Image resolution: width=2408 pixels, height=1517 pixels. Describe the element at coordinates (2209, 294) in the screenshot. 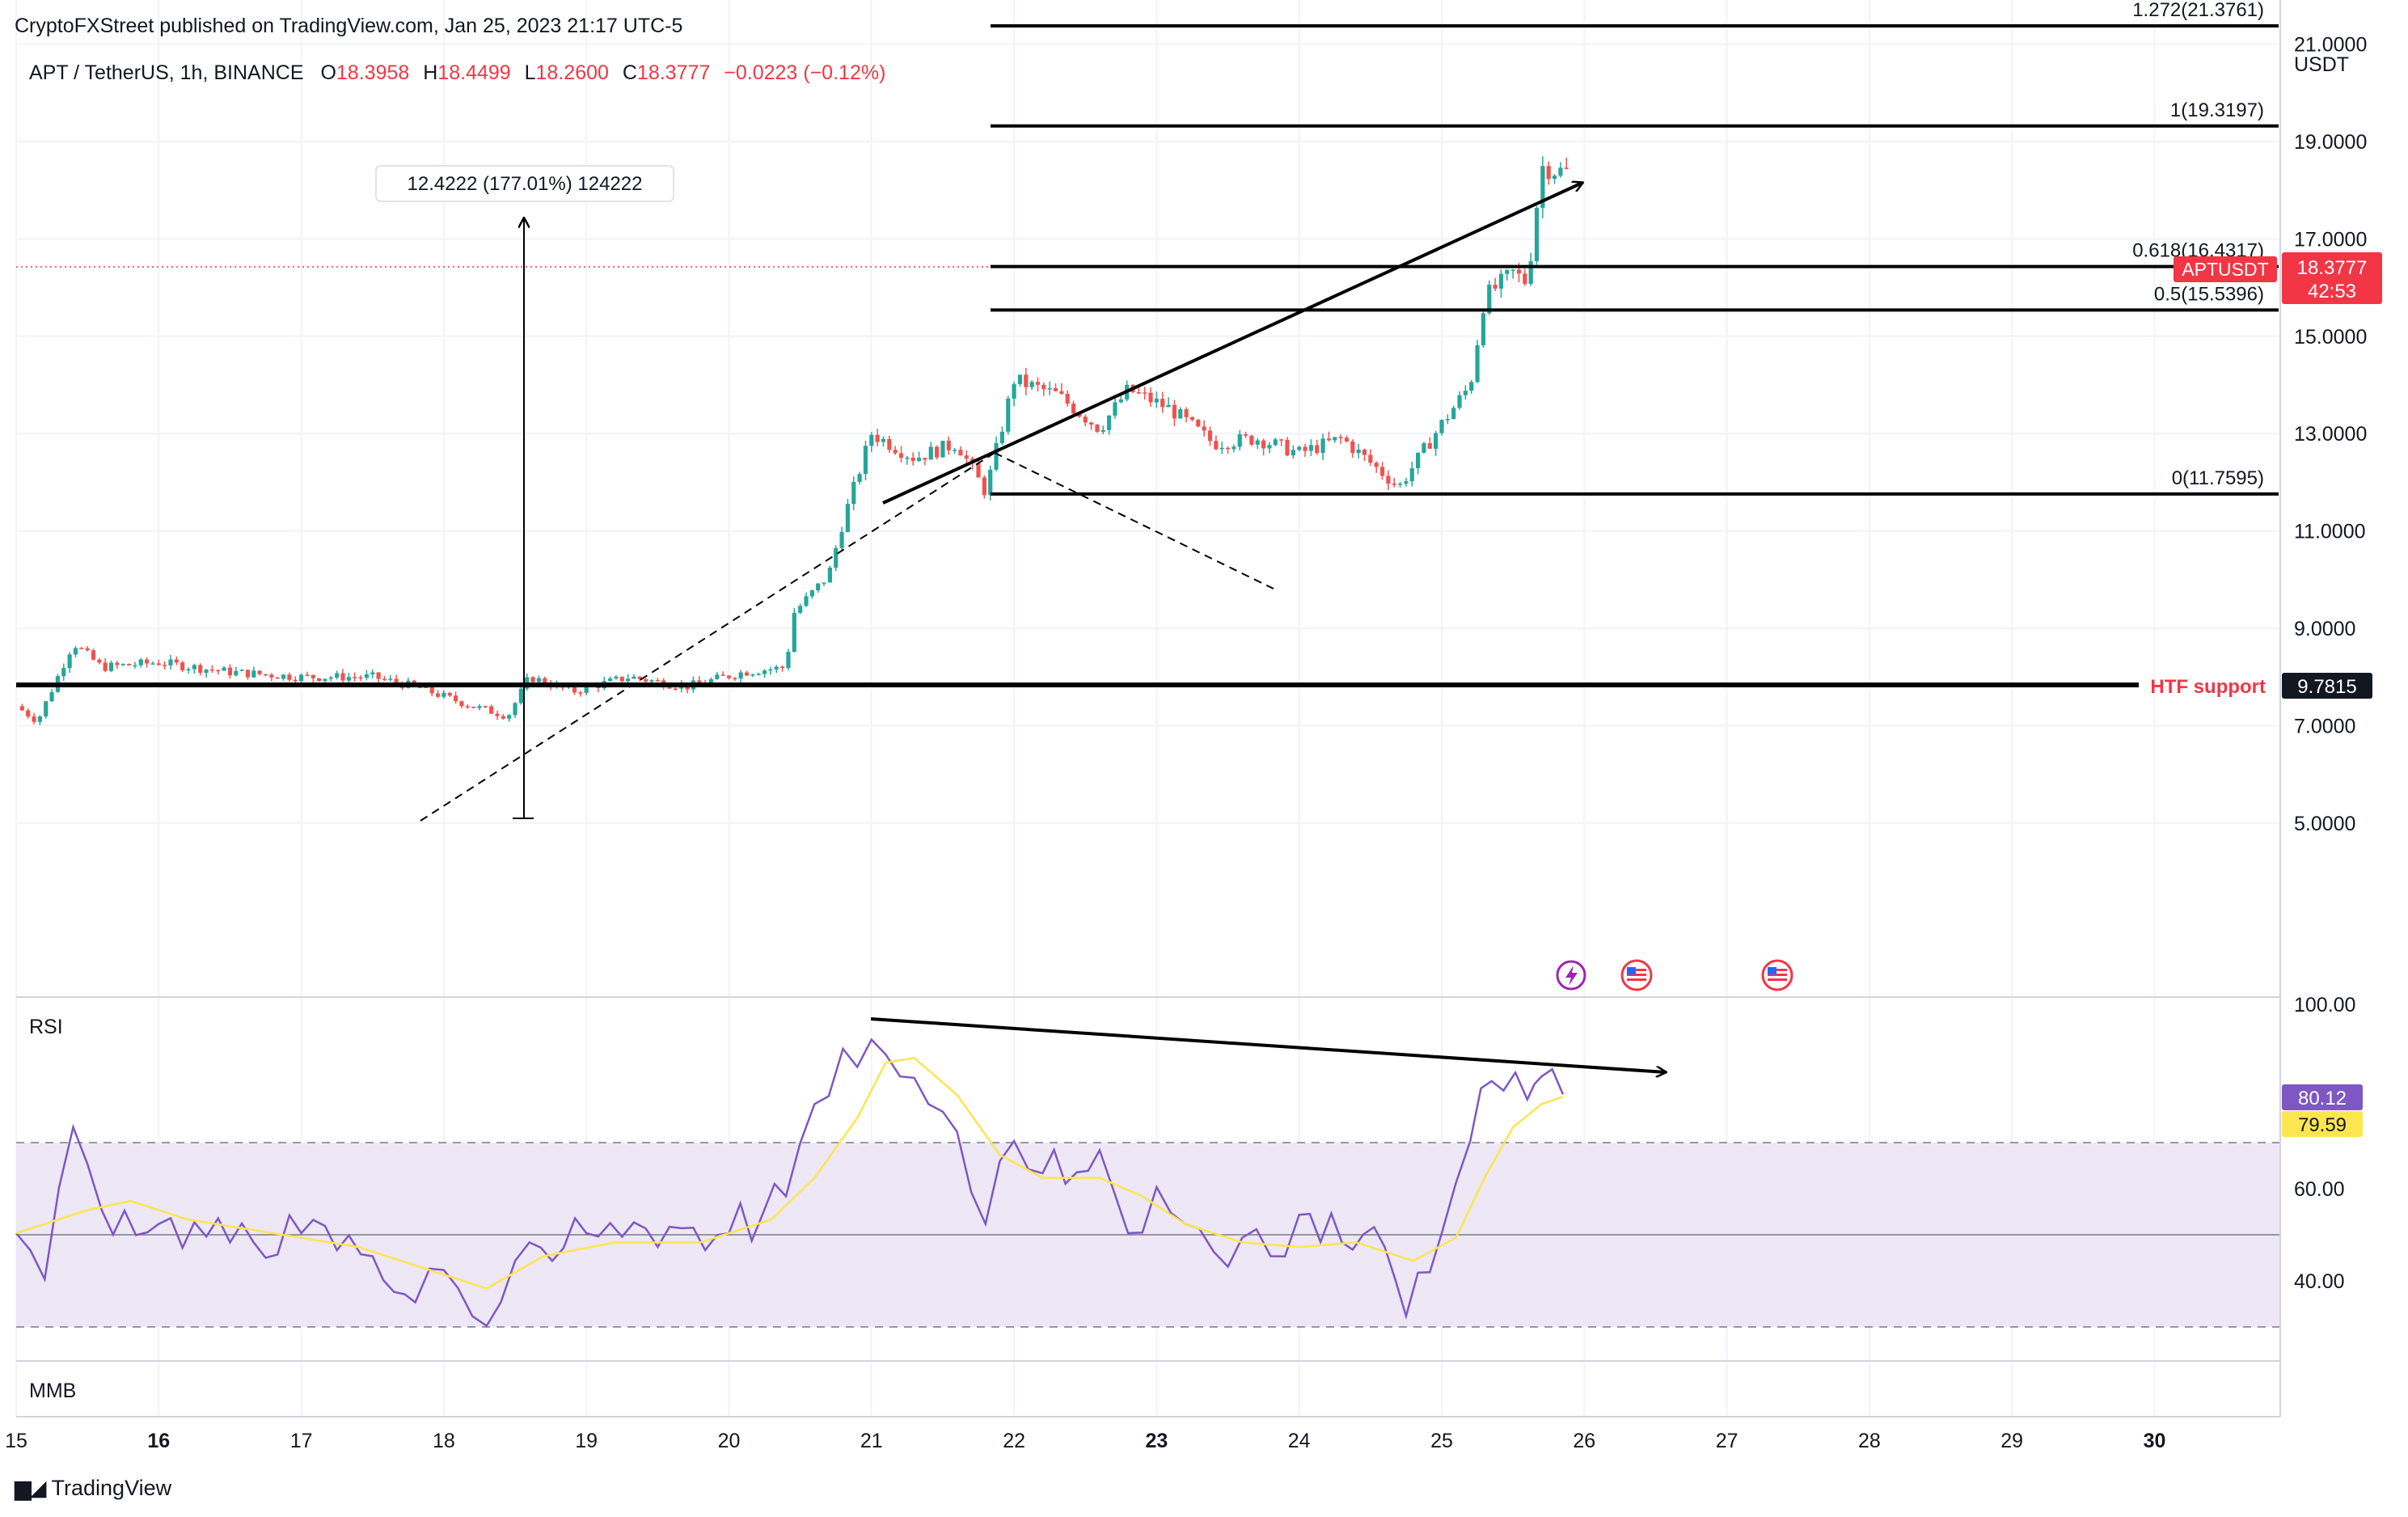

I see `fib-level-label: 0.5(15.5396)` at that location.